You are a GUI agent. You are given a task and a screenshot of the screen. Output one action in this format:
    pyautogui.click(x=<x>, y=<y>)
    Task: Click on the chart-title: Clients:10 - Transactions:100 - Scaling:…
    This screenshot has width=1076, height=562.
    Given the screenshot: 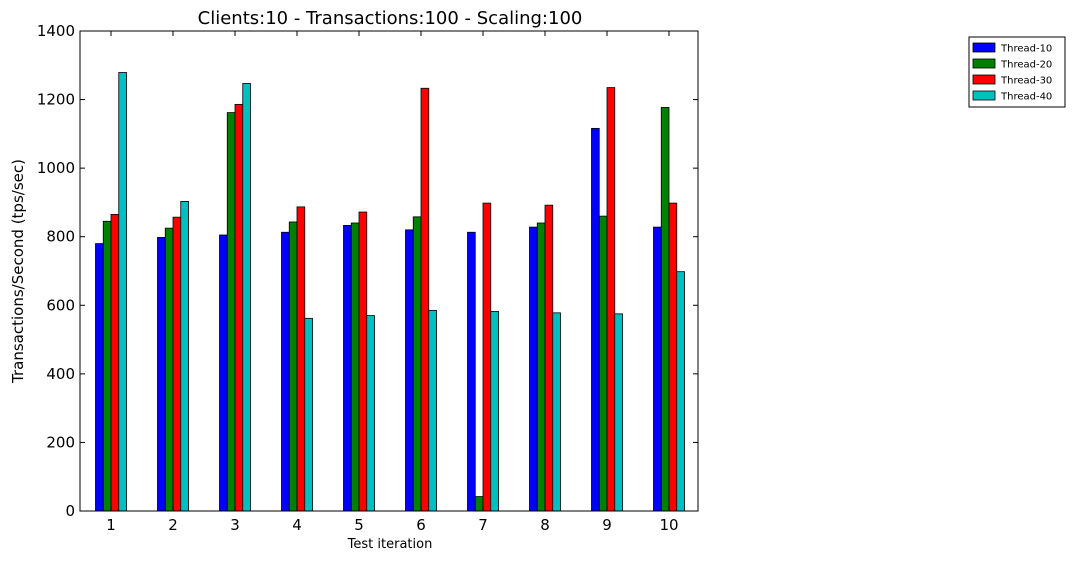 What is the action you would take?
    pyautogui.click(x=390, y=18)
    